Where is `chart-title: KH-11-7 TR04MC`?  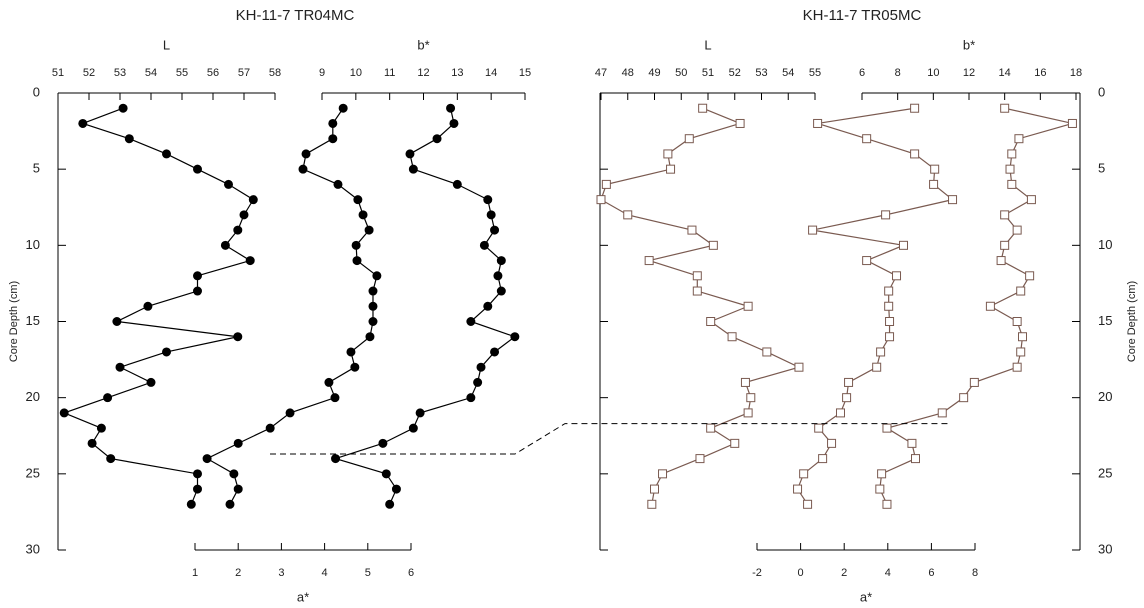 chart-title: KH-11-7 TR04MC is located at coordinates (295, 15).